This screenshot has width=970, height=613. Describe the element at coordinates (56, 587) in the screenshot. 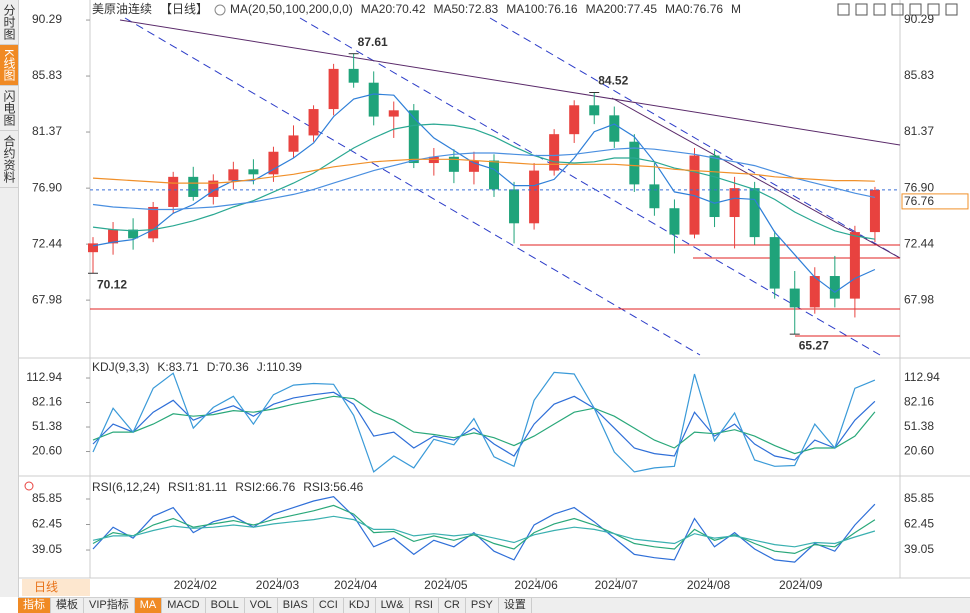

I see `period-tab: 日线` at that location.